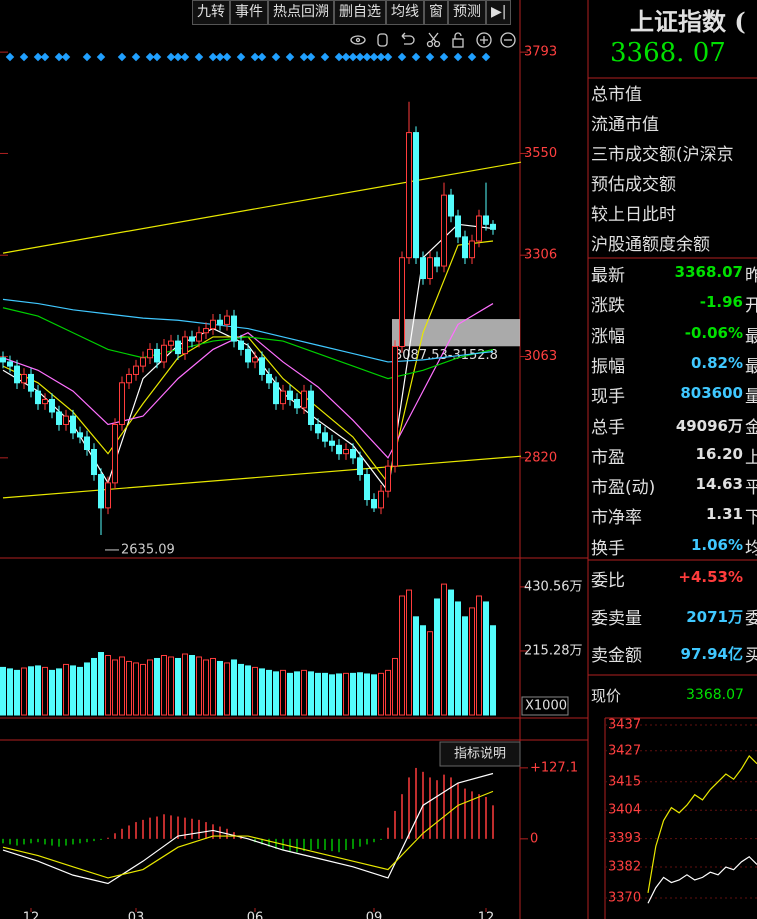 Image resolution: width=757 pixels, height=919 pixels. Describe the element at coordinates (633, 215) in the screenshot. I see `field-label: 较上日此时` at that location.